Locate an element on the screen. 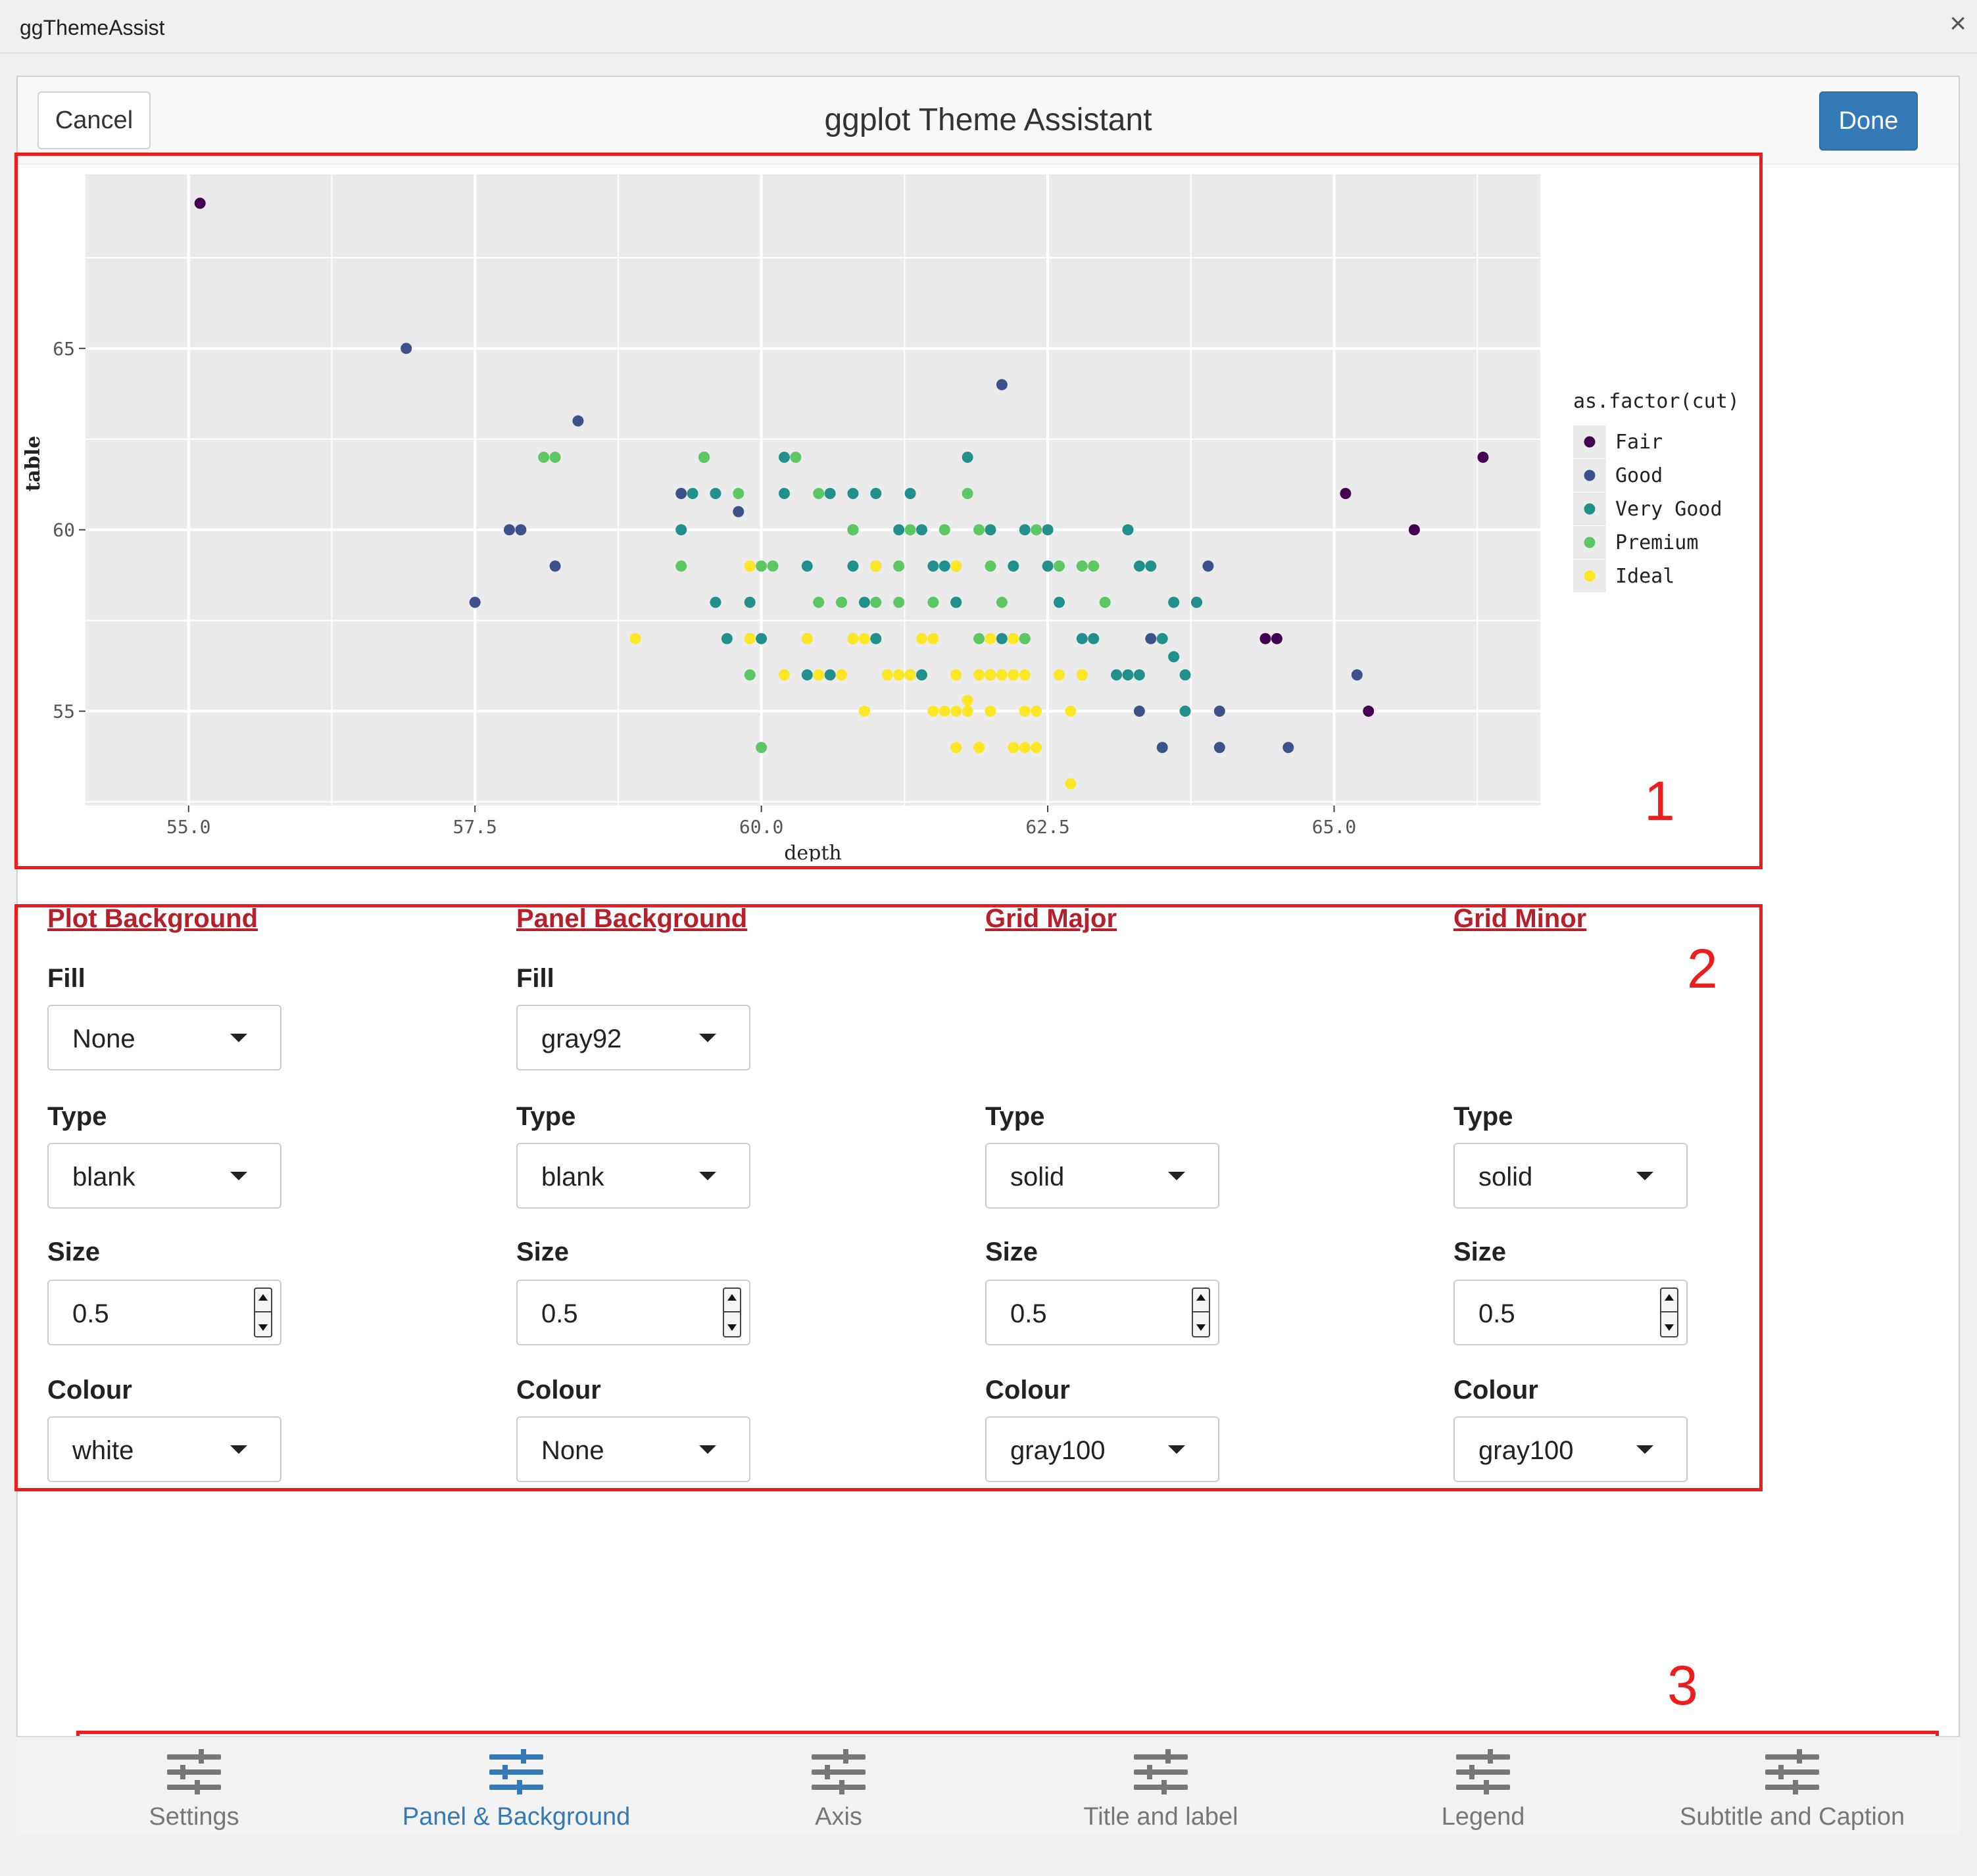 Image resolution: width=1977 pixels, height=1876 pixels. tab-panel-background: Panel & Background is located at coordinates (516, 1786).